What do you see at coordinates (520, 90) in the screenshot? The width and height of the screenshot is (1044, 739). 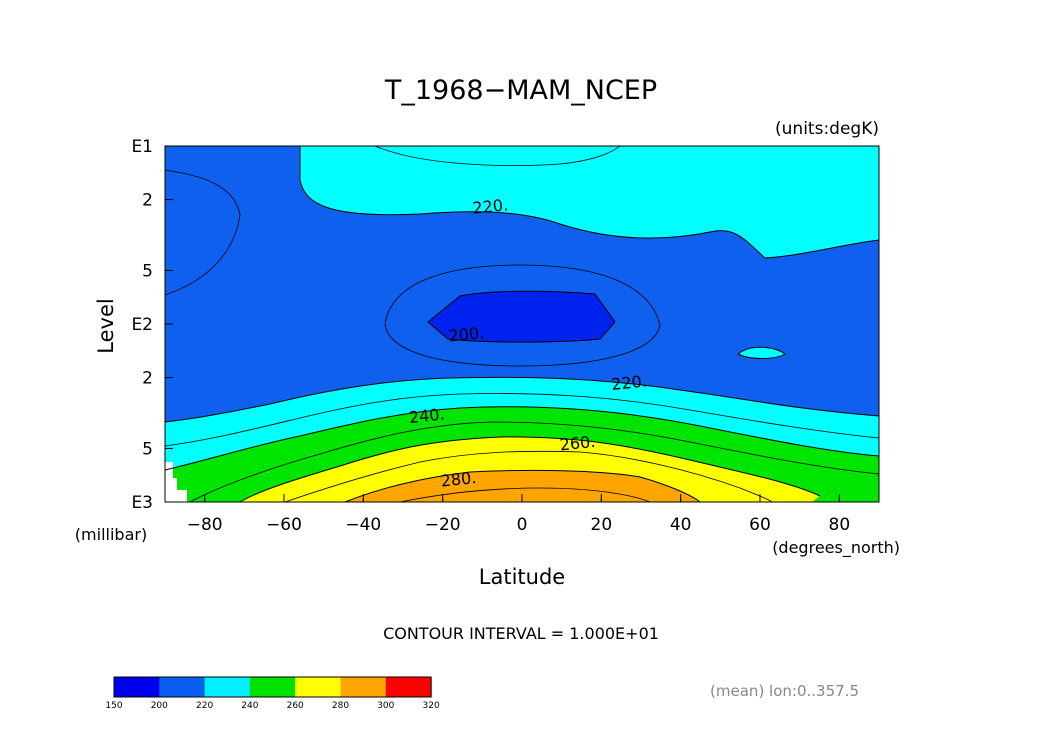 I see `chart-title: T_1968−MAM_NCEP` at bounding box center [520, 90].